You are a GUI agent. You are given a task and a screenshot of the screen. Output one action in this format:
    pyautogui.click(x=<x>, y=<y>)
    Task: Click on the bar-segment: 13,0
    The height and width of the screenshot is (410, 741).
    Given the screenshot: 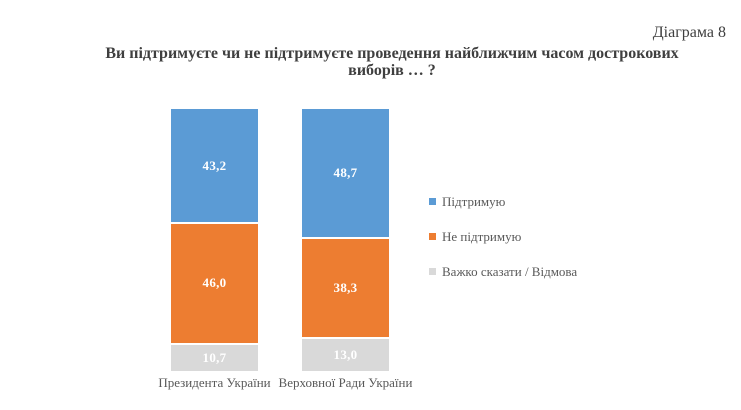 What is the action you would take?
    pyautogui.click(x=345, y=353)
    